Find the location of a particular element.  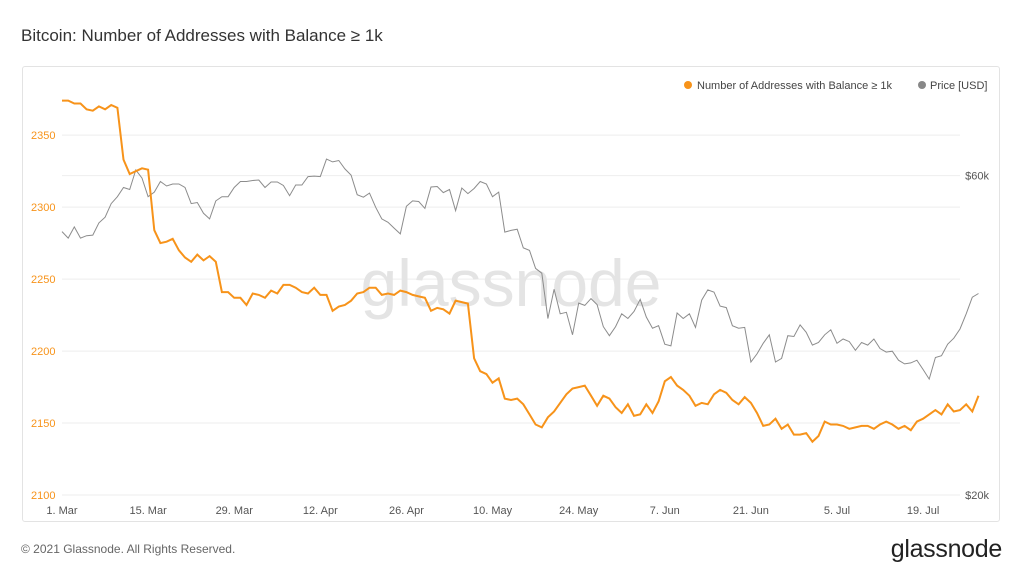

y-left-tick-label: 2150 is located at coordinates (43, 424).